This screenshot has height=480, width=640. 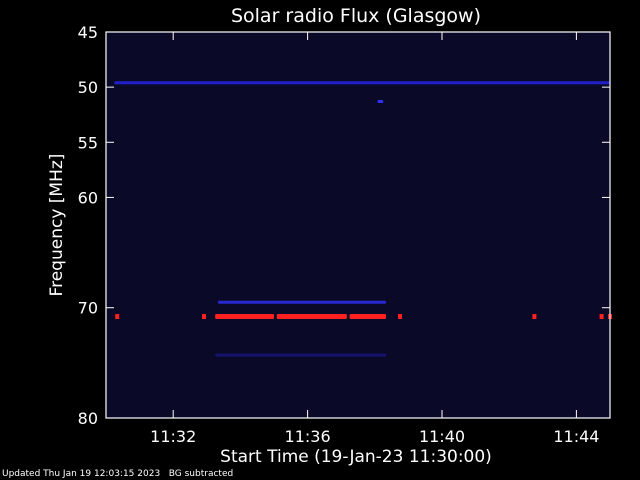 What do you see at coordinates (57, 225) in the screenshot?
I see `y-axis-label: Frequency [MHz]` at bounding box center [57, 225].